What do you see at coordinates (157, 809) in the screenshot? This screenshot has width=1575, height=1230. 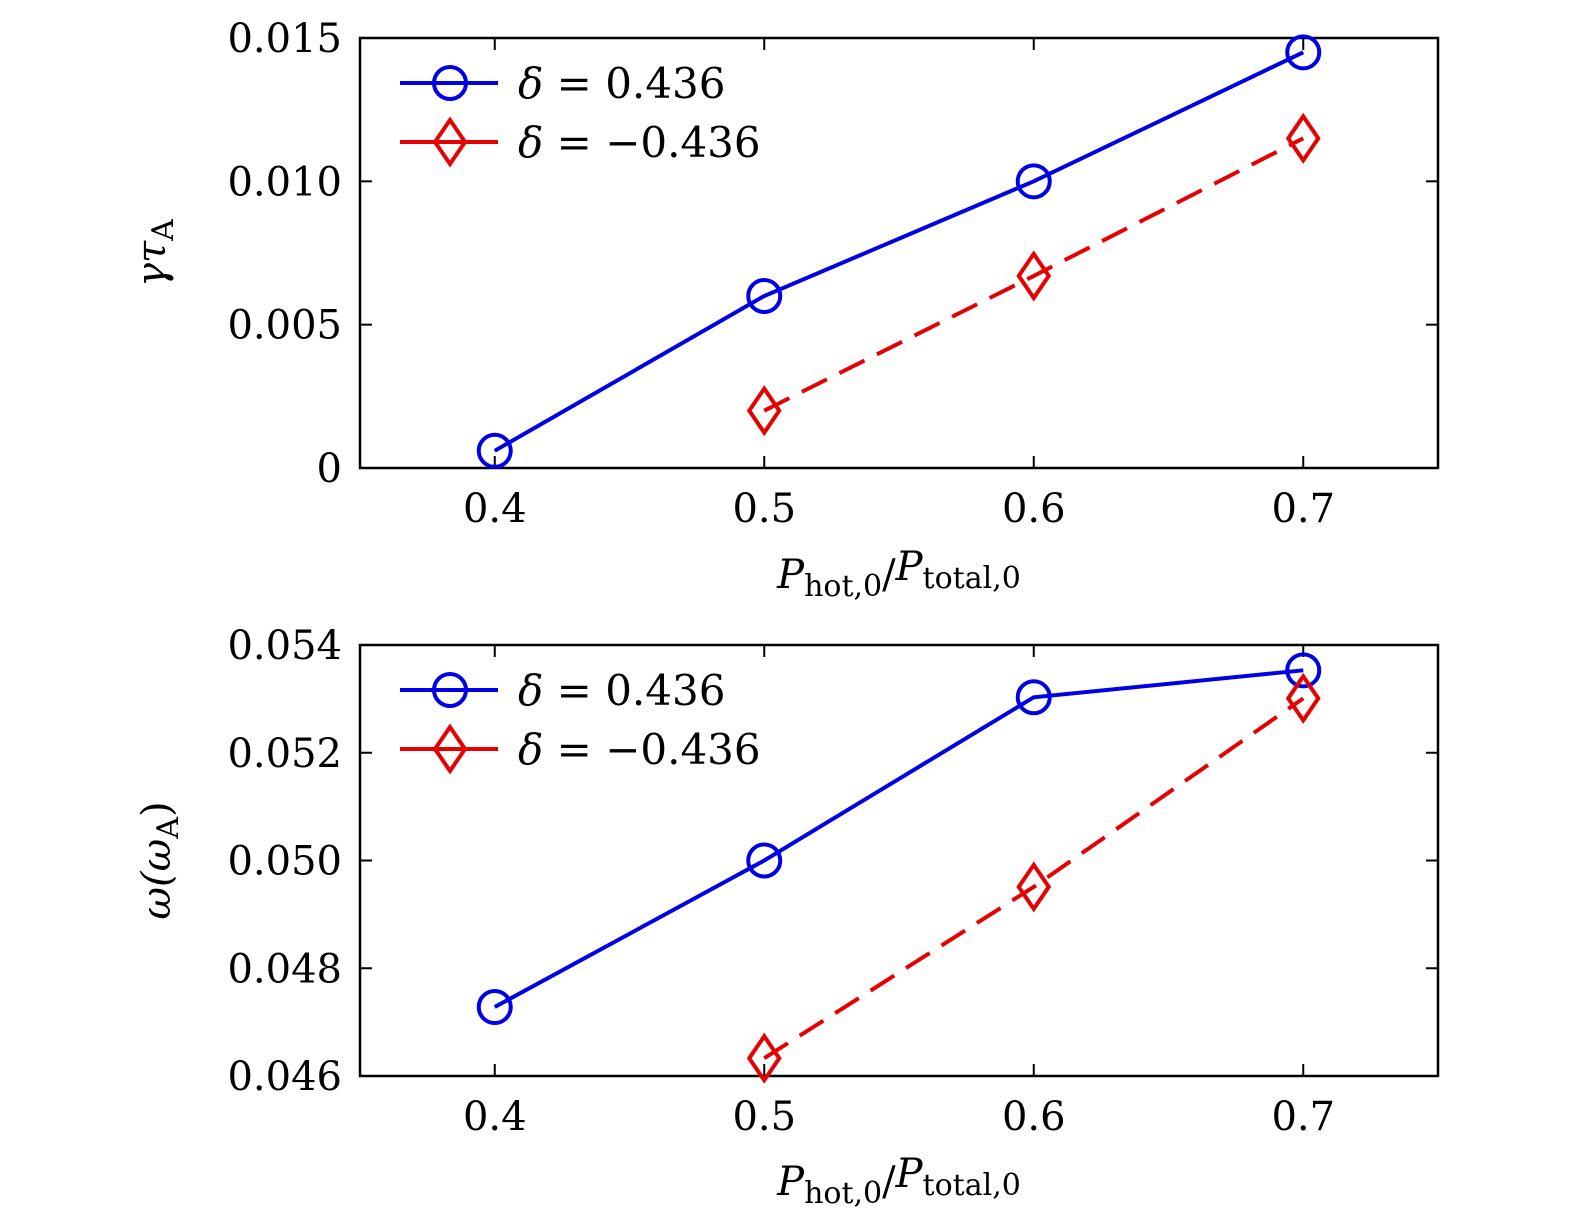 I see `y-label-end: )` at bounding box center [157, 809].